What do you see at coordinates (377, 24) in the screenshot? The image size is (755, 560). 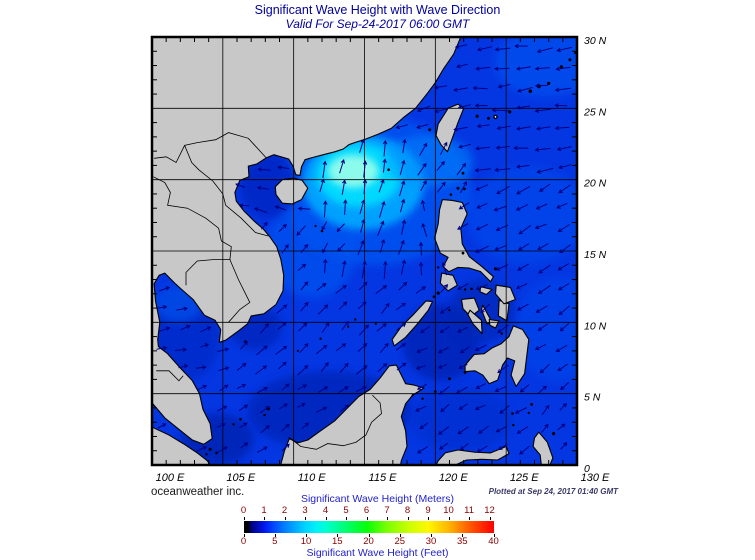 I see `valid-time-subtitle: Valid For Sep-24-2017 06:00 GMT` at bounding box center [377, 24].